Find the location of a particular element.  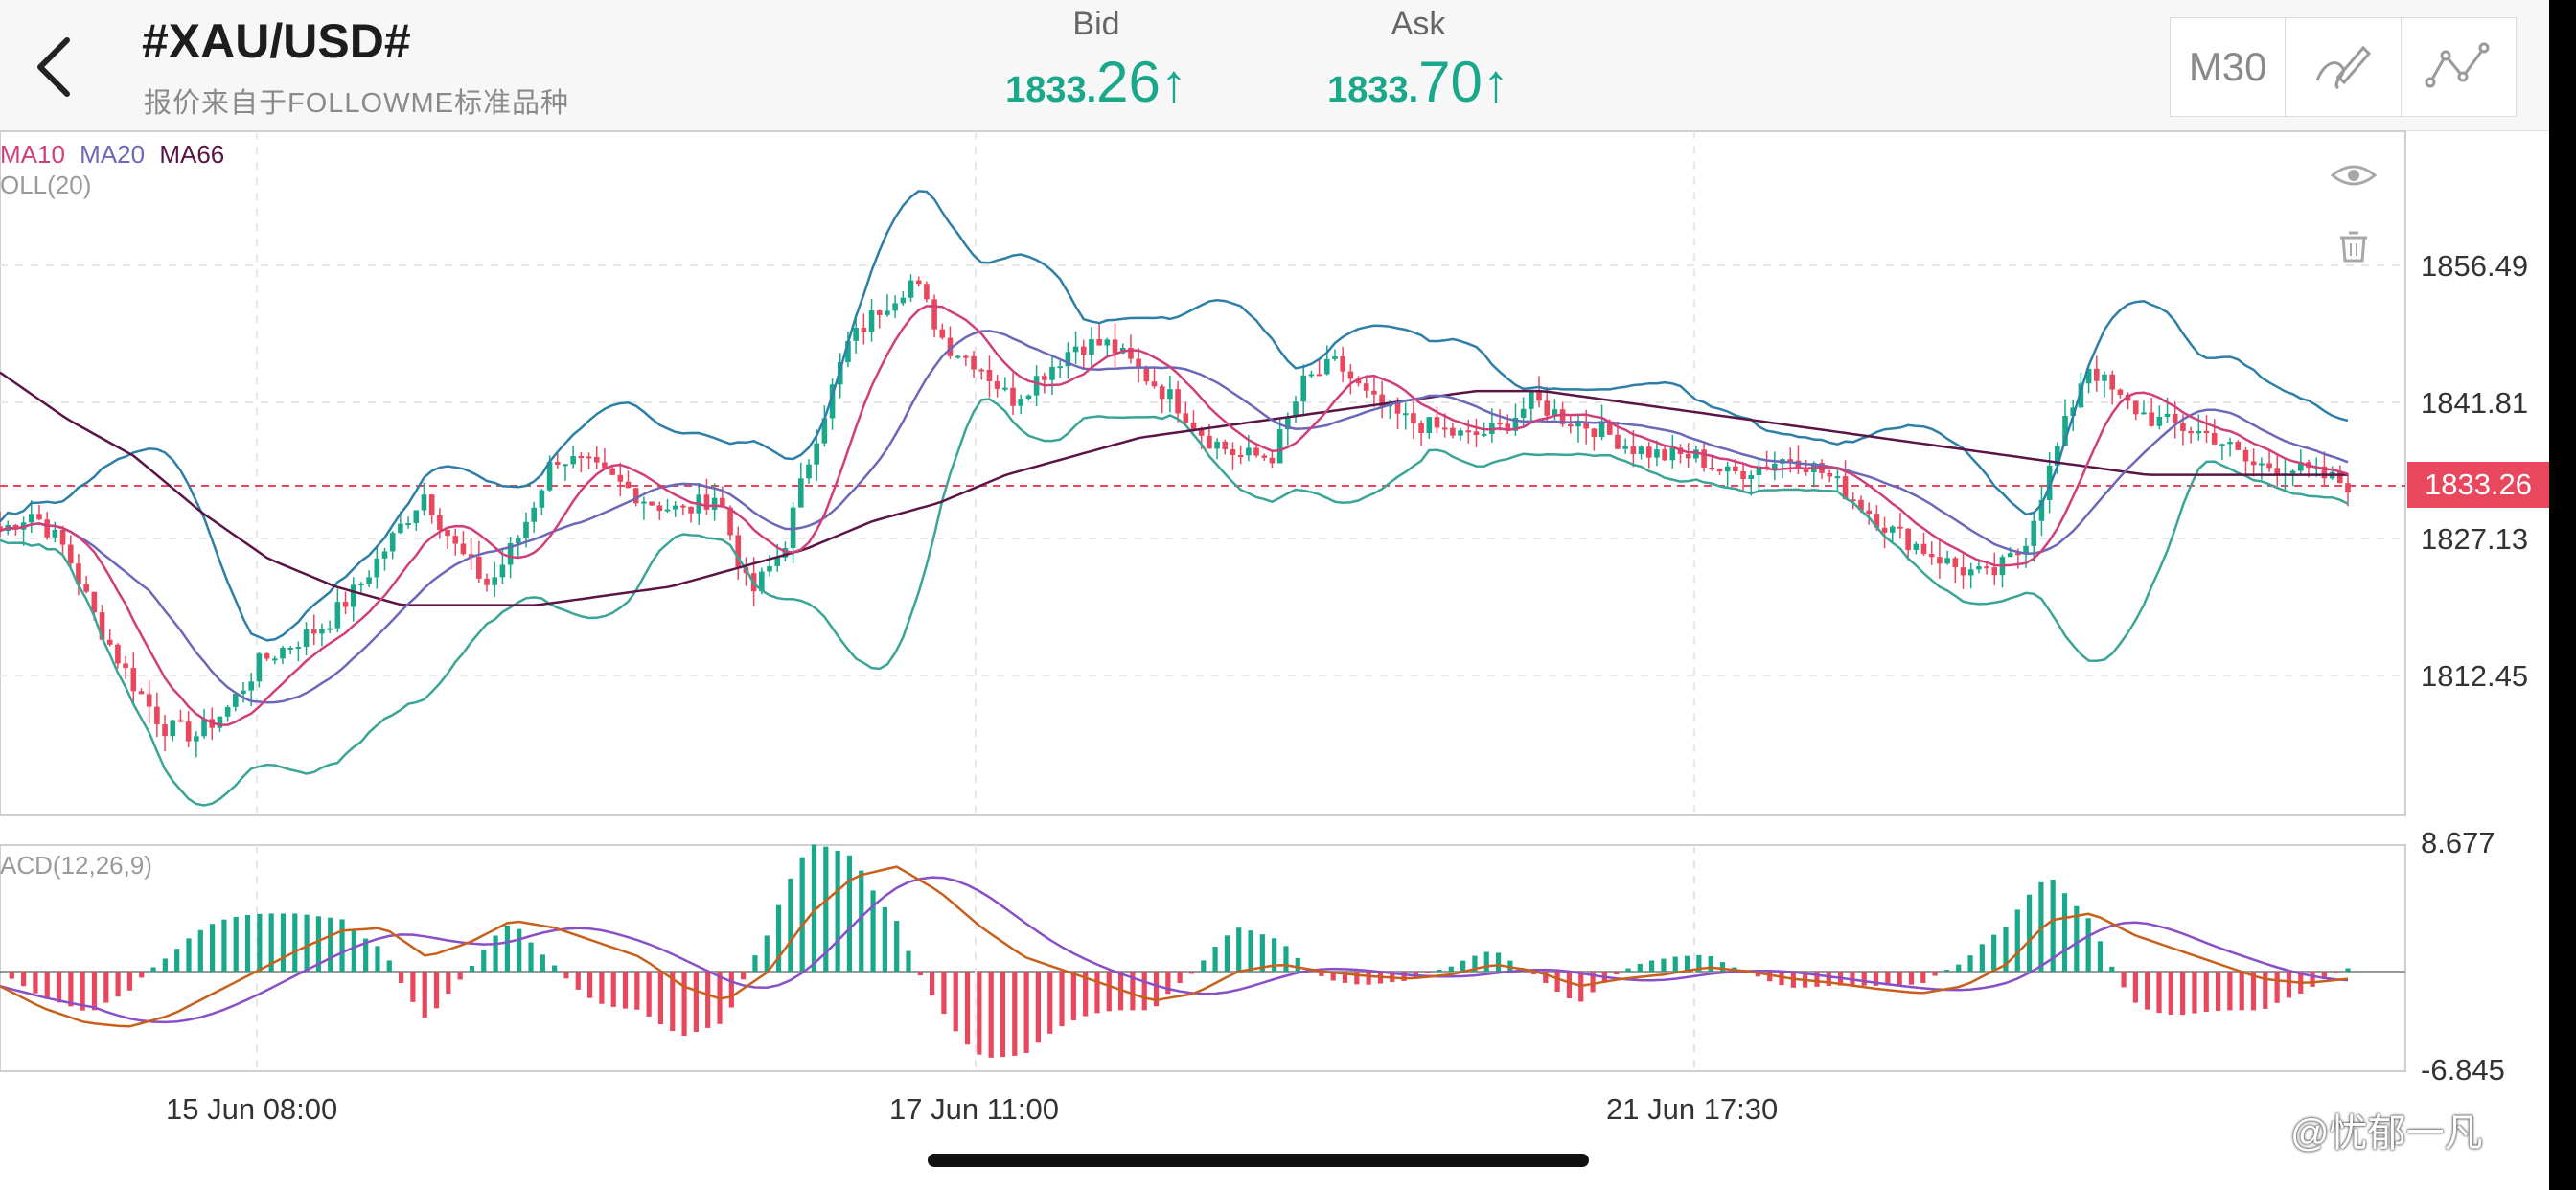

trash-icon is located at coordinates (2353, 247).